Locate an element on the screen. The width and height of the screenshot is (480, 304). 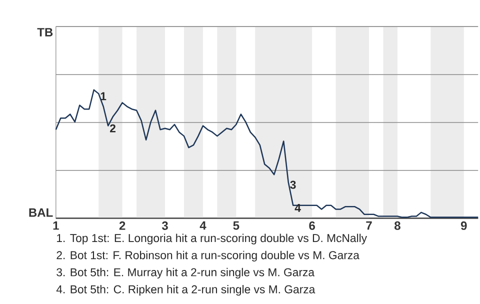
ref-line-label: BAL is located at coordinates (41, 212).